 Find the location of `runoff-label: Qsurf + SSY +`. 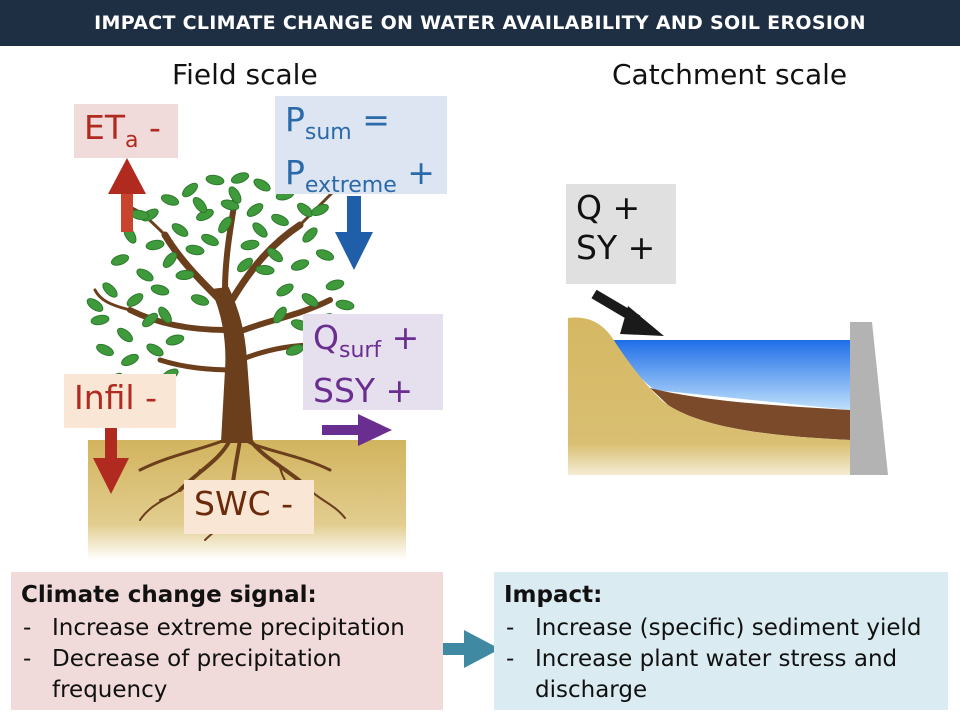

runoff-label: Qsurf + SSY + is located at coordinates (373, 362).